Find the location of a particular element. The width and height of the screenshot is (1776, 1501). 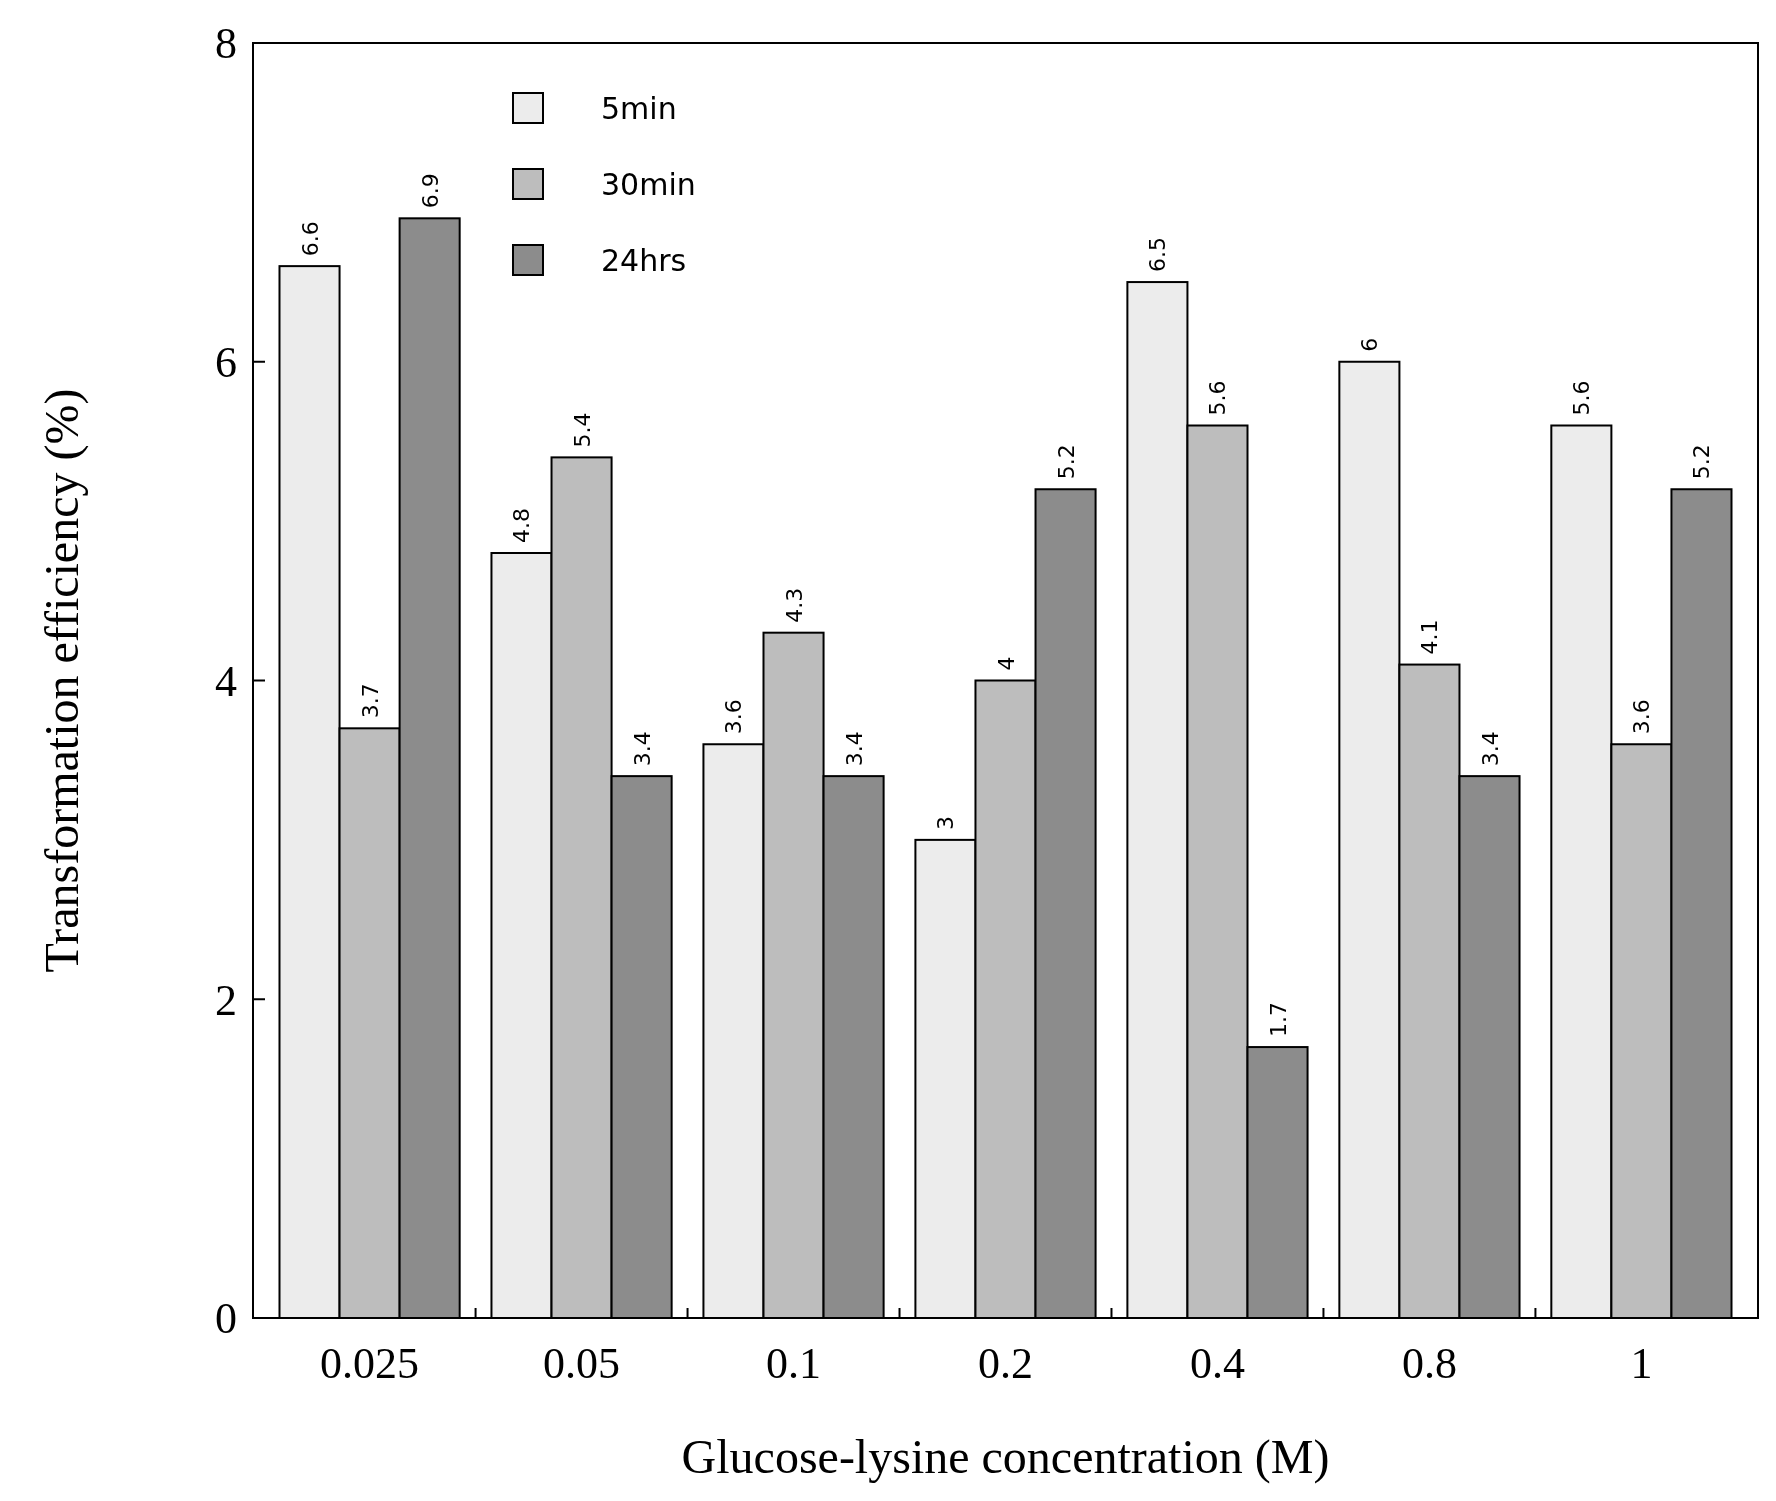

data-label: 6.5 is located at coordinates (1158, 255).